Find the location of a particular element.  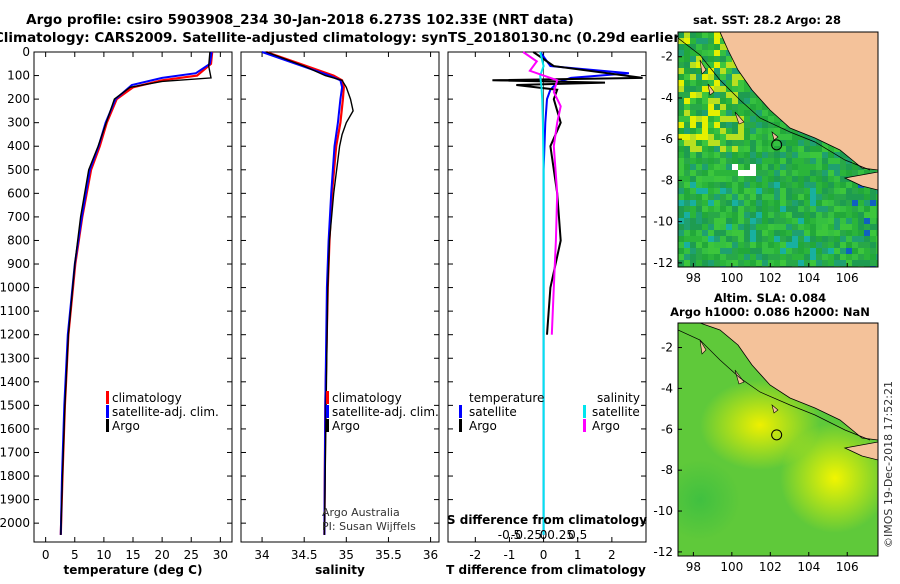

x-tick-label: 34.5 is located at coordinates (304, 555).